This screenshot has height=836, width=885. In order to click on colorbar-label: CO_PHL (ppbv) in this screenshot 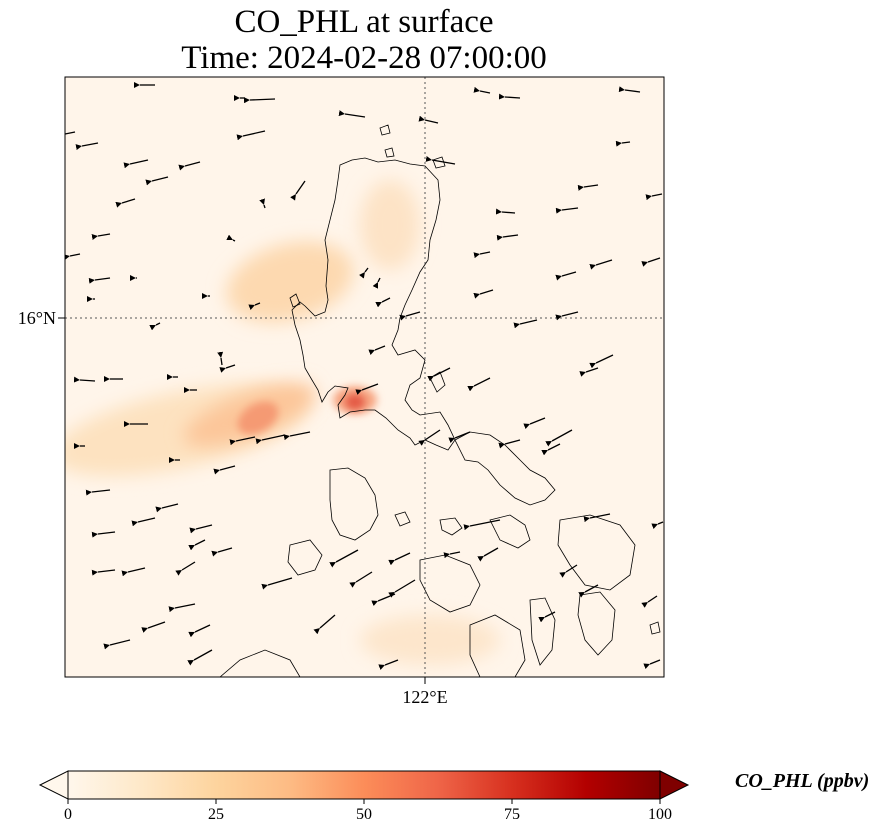, I will do `click(802, 781)`.